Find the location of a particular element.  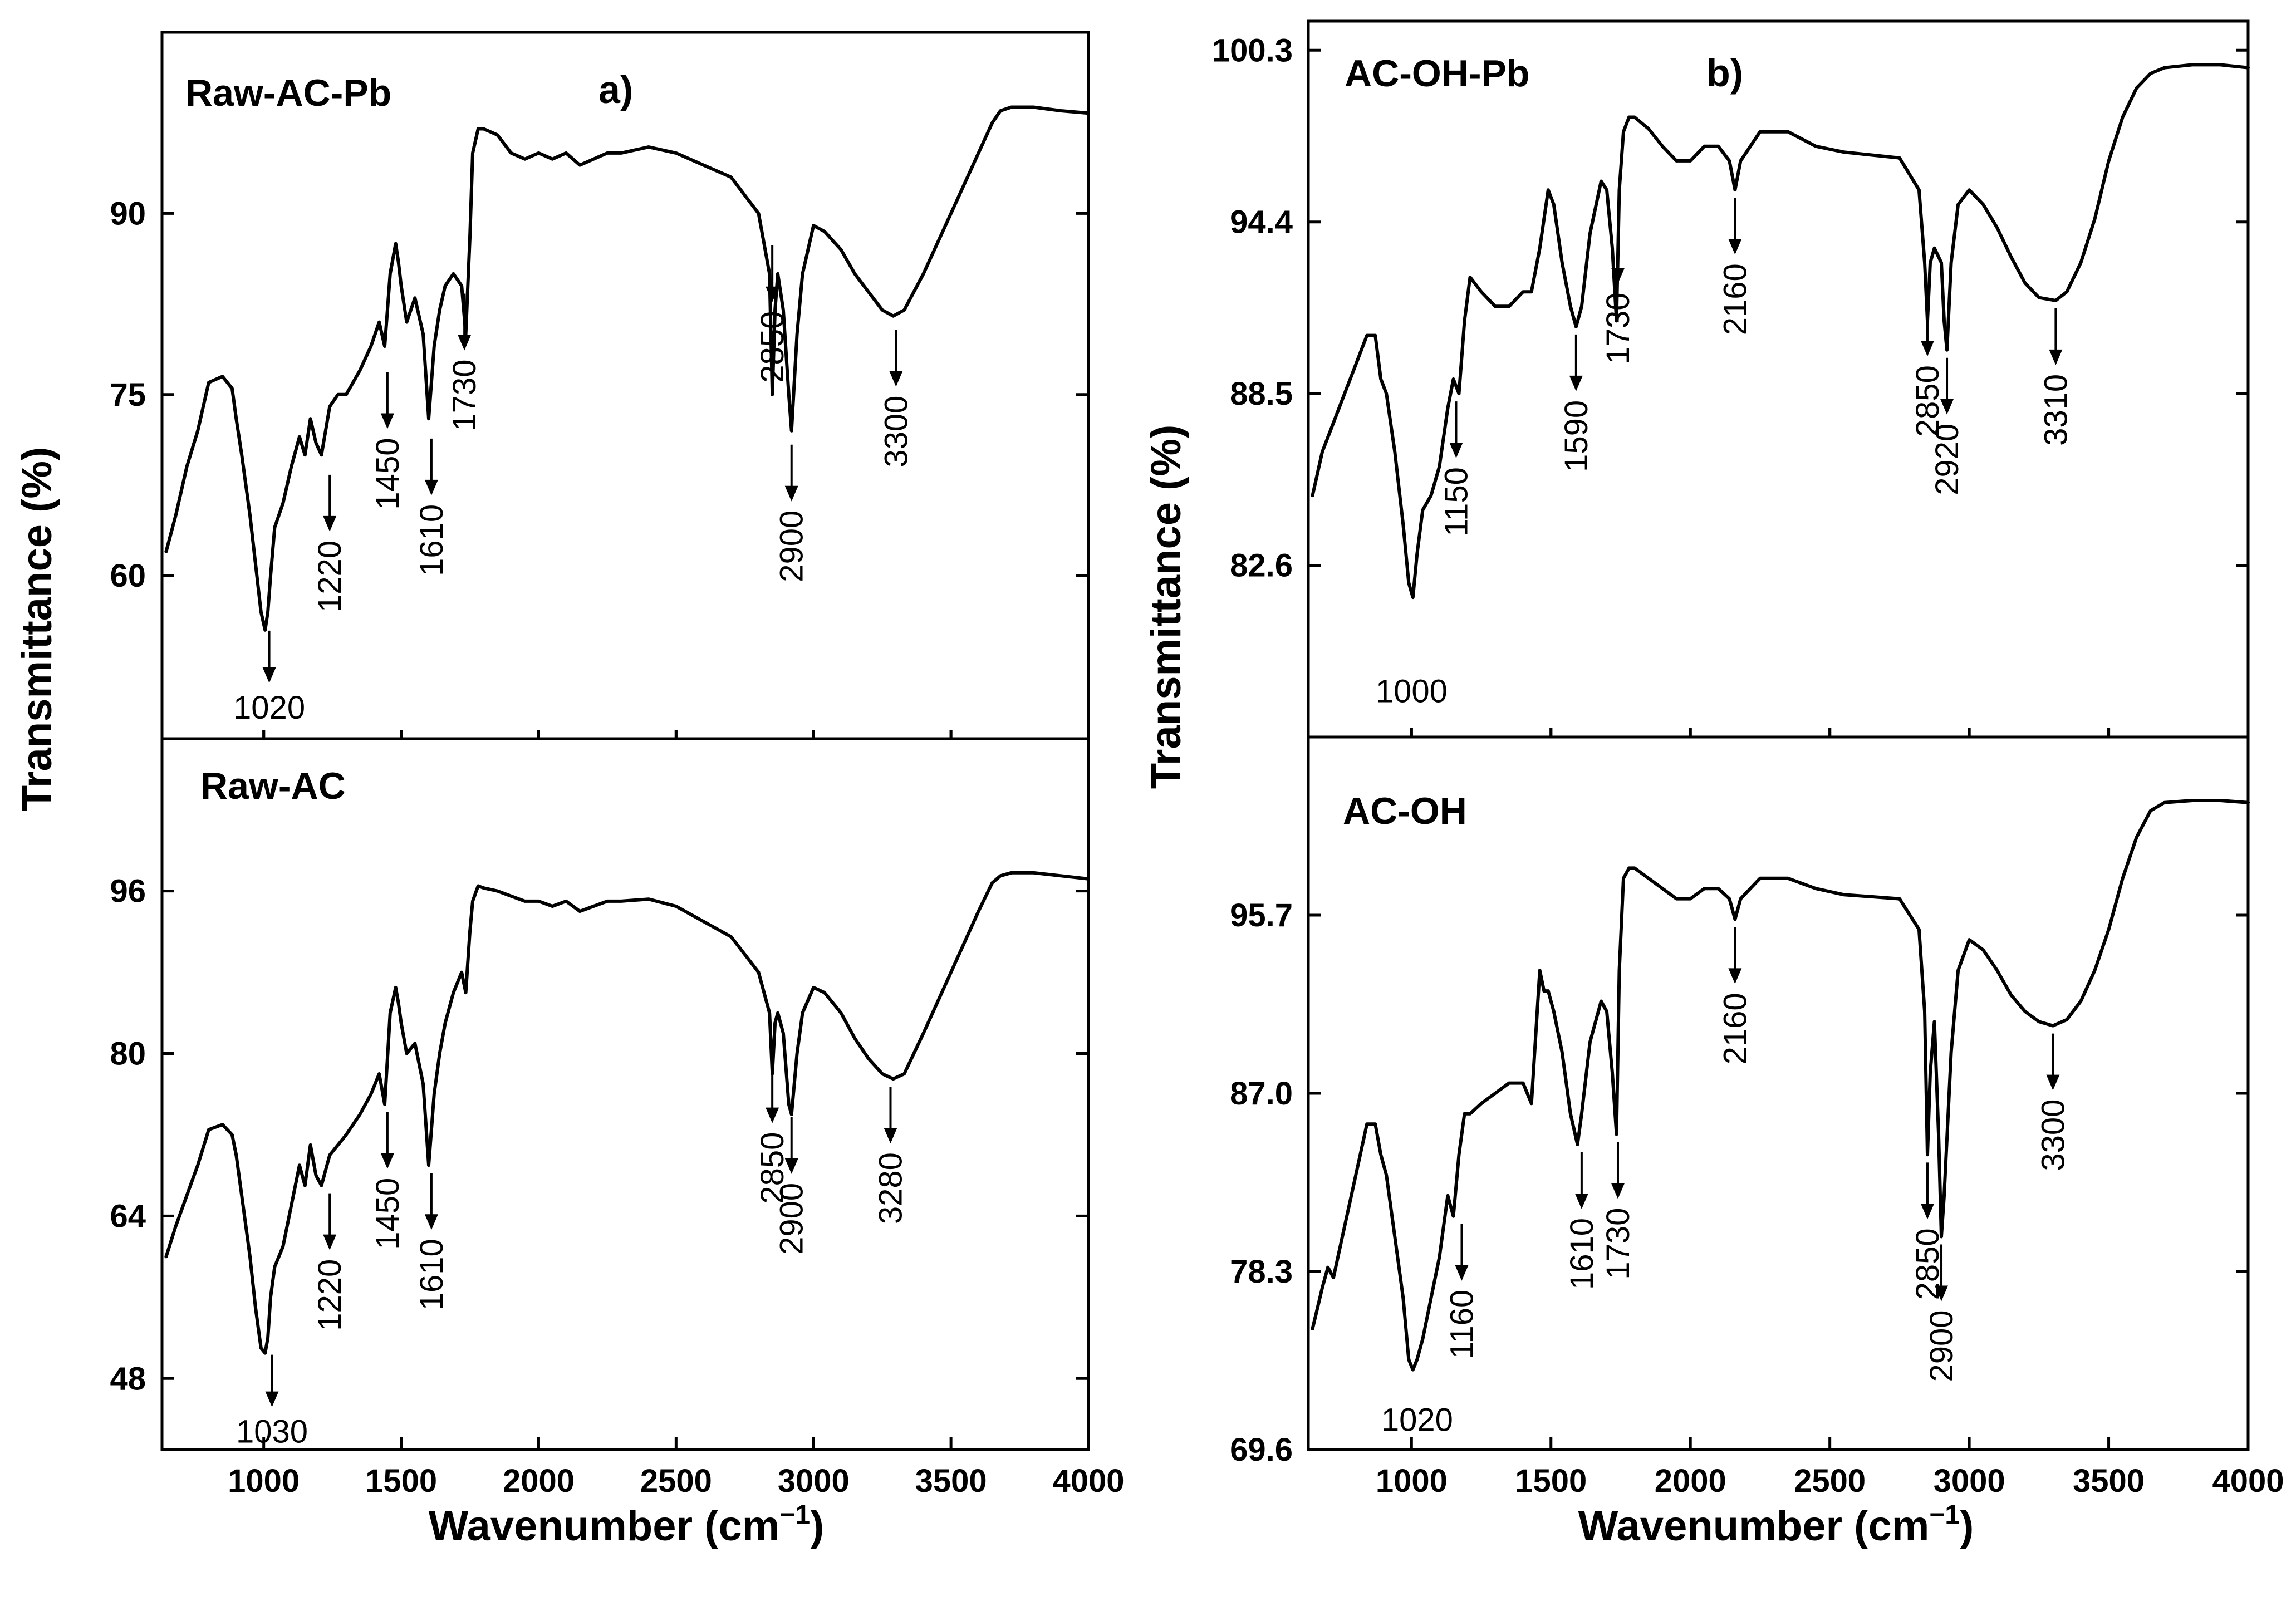

peak-label: 1030 is located at coordinates (272, 1432).